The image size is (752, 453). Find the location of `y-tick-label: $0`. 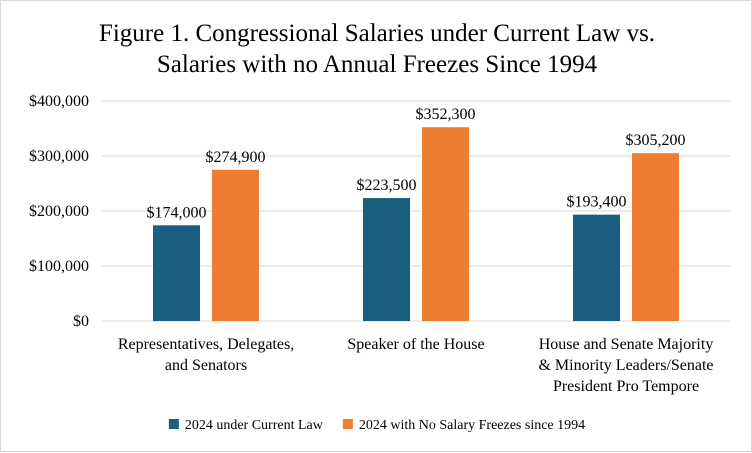

y-tick-label: $0 is located at coordinates (81, 321).